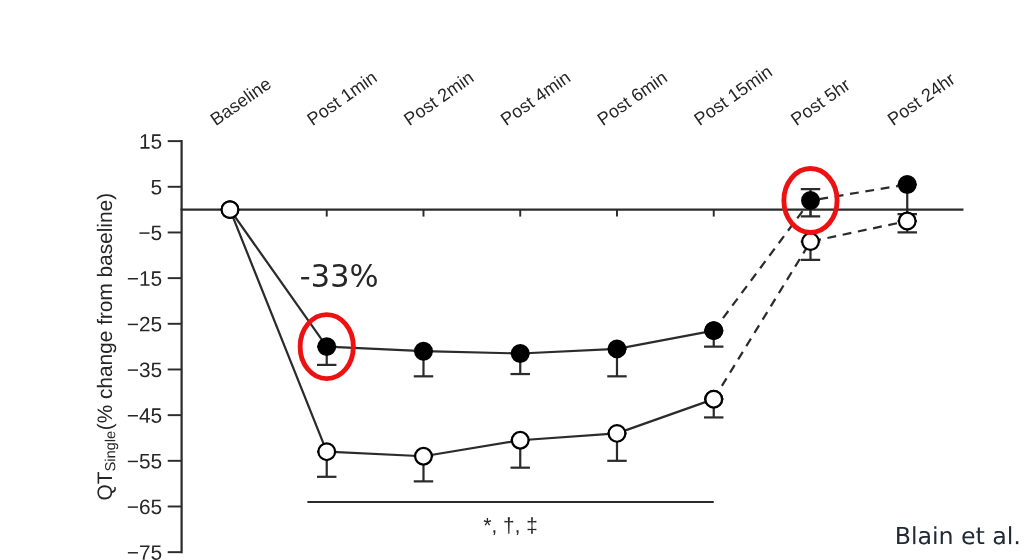  Describe the element at coordinates (151, 141) in the screenshot. I see `y-tick-label: 15` at that location.